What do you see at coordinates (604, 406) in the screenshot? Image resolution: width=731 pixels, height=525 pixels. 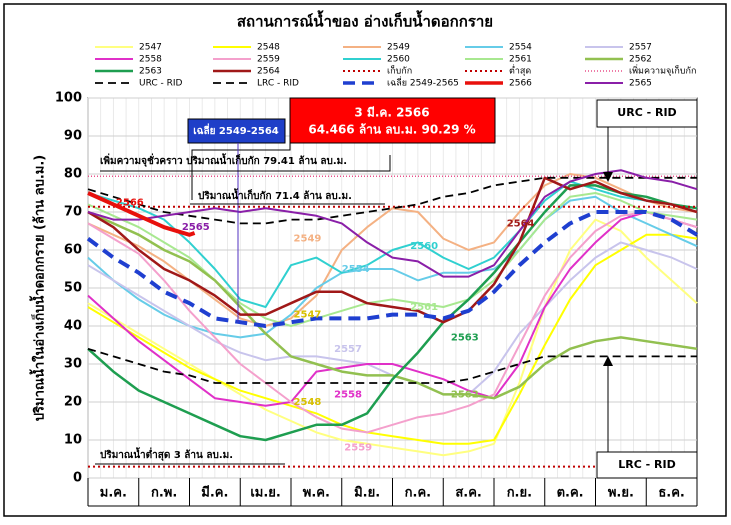 I see `lrc-leader` at bounding box center [604, 406].